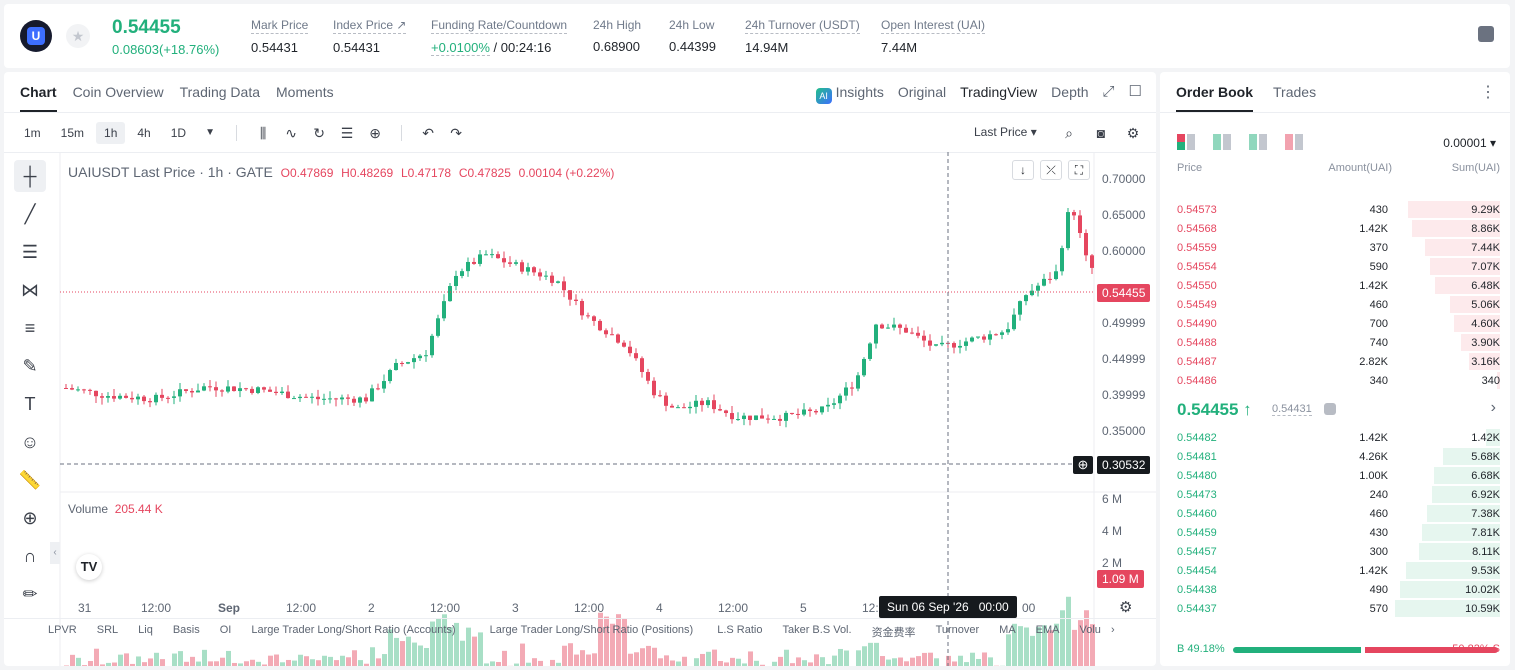  What do you see at coordinates (849, 92) in the screenshot?
I see `tab-insights: AI Insights` at bounding box center [849, 92].